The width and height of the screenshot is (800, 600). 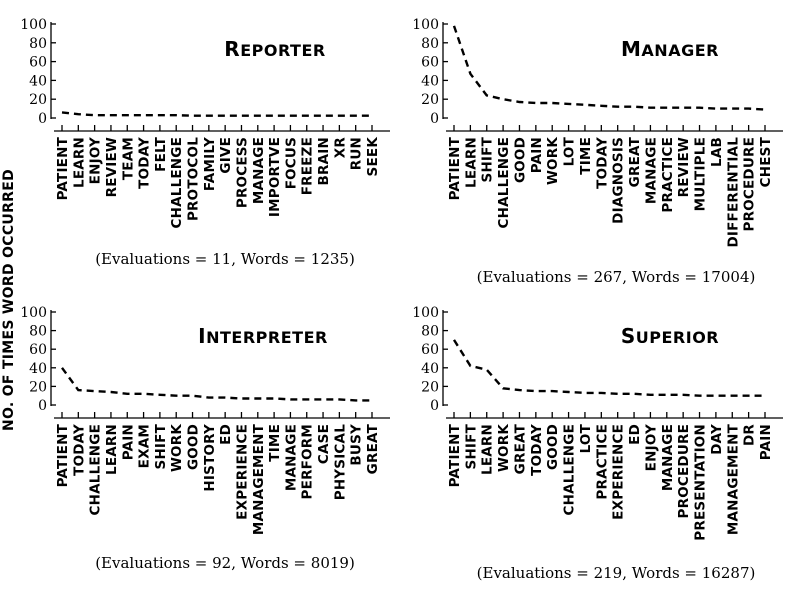 I want to click on x-tick-label: LAB, so click(x=717, y=152).